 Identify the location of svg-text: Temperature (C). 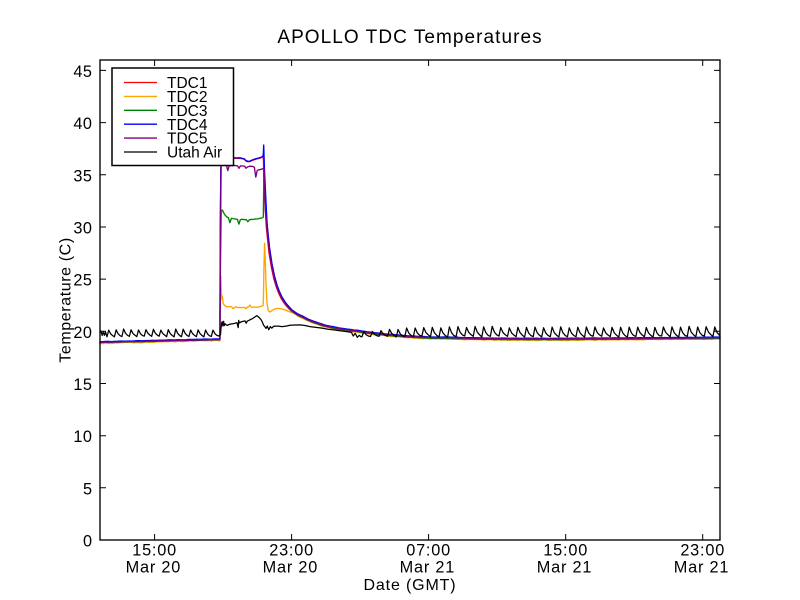
(66, 299).